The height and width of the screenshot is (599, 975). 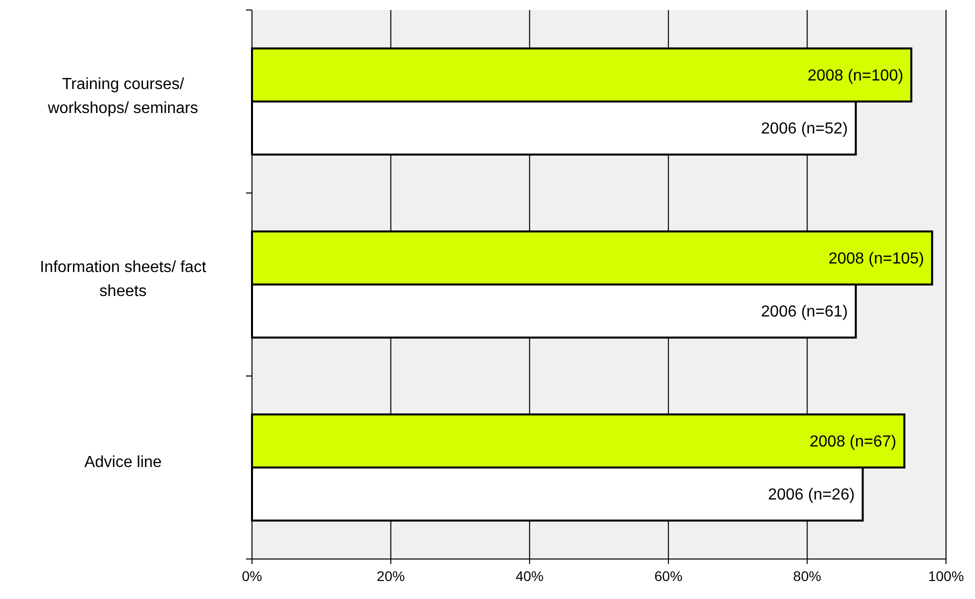 I want to click on annotation: 2006 (n=26), so click(x=811, y=495).